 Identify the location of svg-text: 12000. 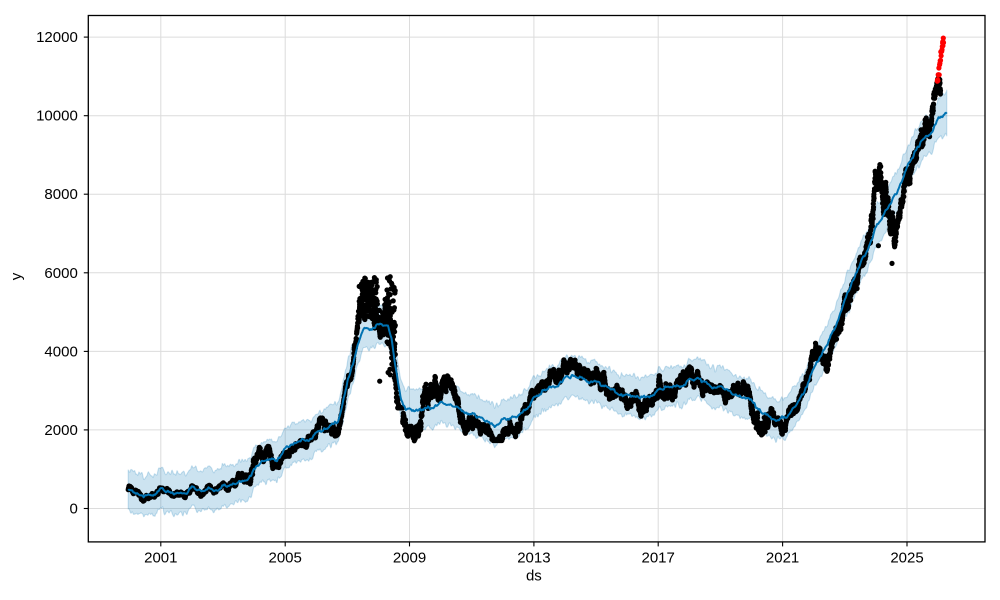
(57, 37).